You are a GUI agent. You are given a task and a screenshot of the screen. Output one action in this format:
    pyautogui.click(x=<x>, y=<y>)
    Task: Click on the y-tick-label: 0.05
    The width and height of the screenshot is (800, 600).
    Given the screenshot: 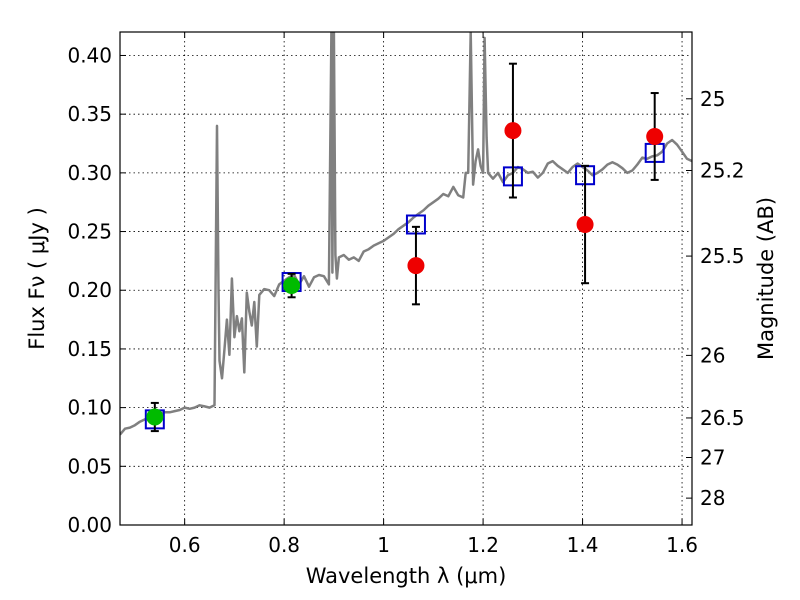 What is the action you would take?
    pyautogui.click(x=89, y=466)
    